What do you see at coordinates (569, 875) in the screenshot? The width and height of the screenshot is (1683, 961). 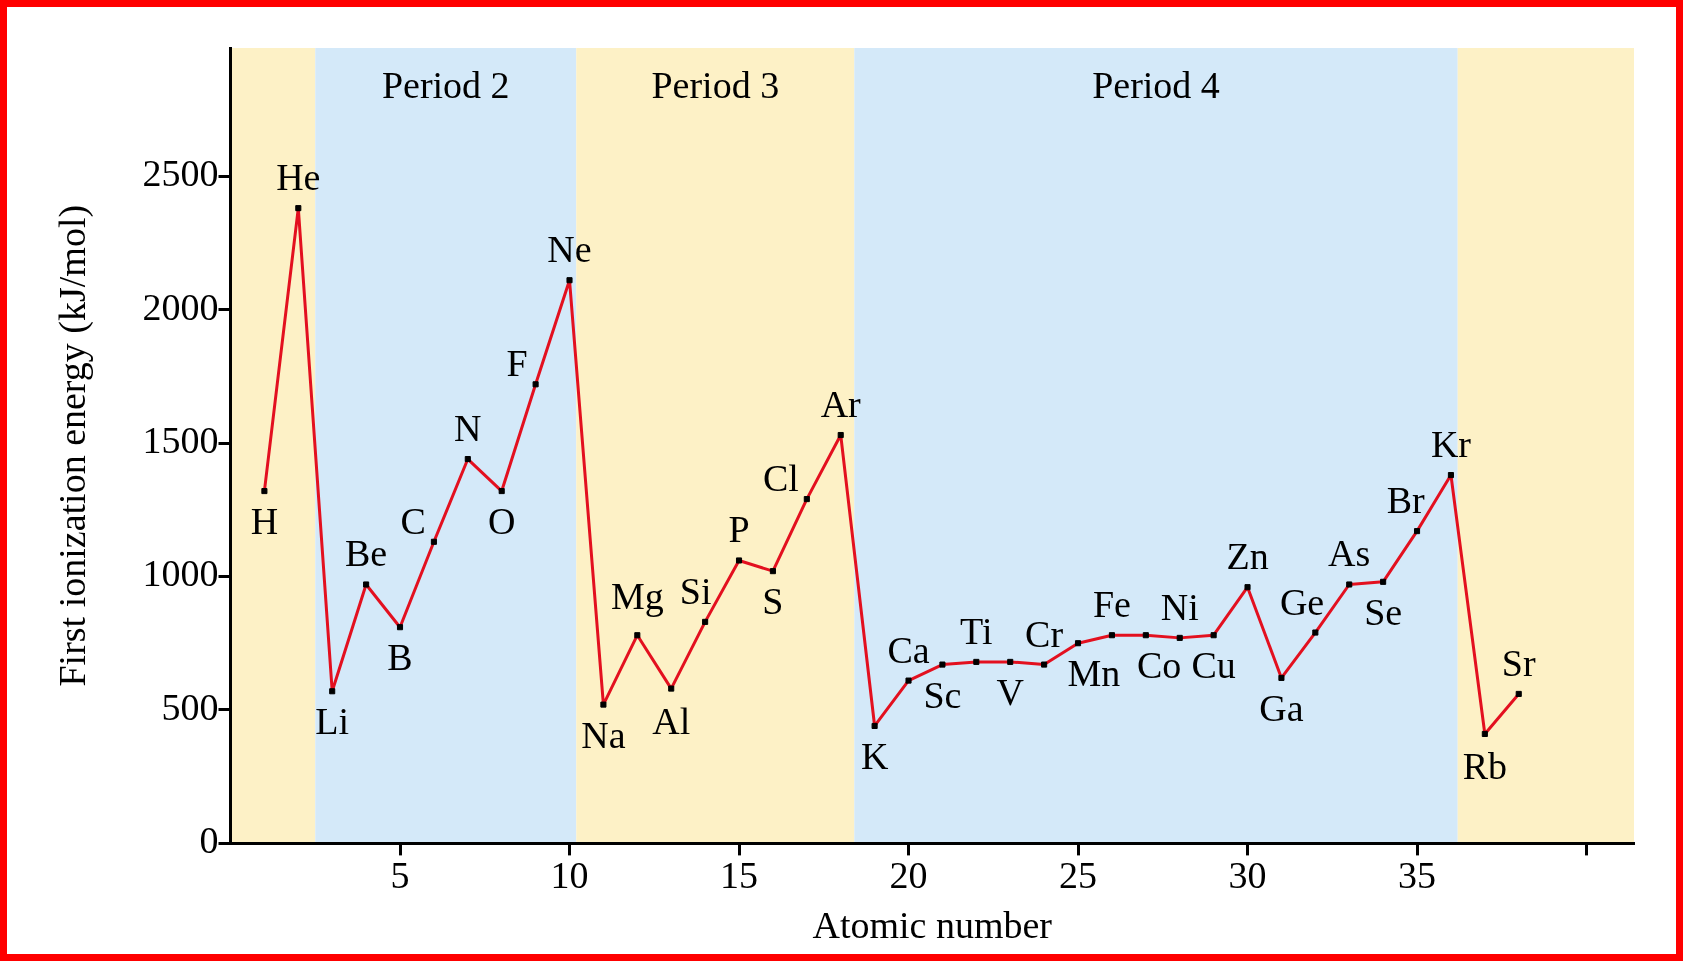 I see `x-tick-label: 10` at bounding box center [569, 875].